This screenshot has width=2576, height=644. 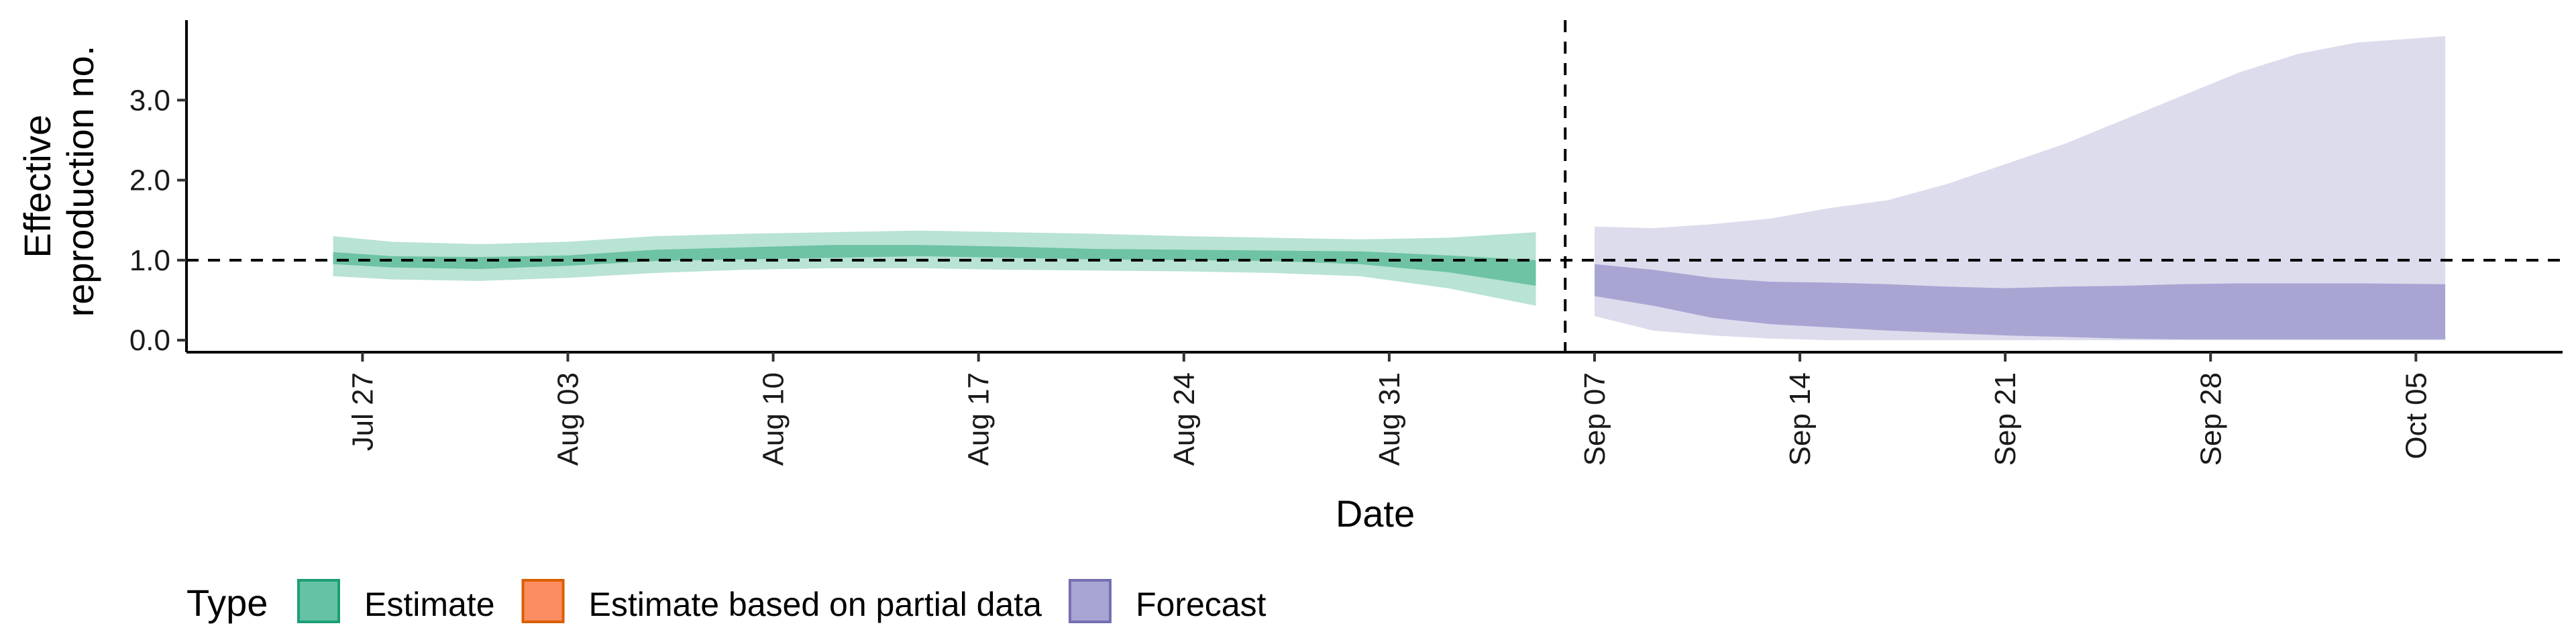 I want to click on y-axis-title-line-2: reproduction no., so click(x=80, y=181).